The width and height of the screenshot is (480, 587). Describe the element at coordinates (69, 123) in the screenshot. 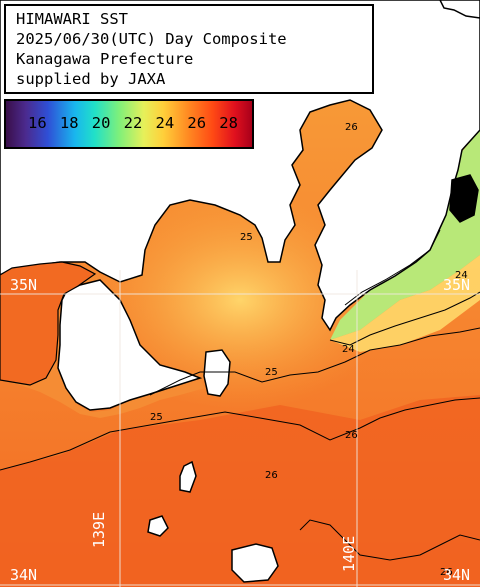

I see `colorbar-tick: 18` at that location.